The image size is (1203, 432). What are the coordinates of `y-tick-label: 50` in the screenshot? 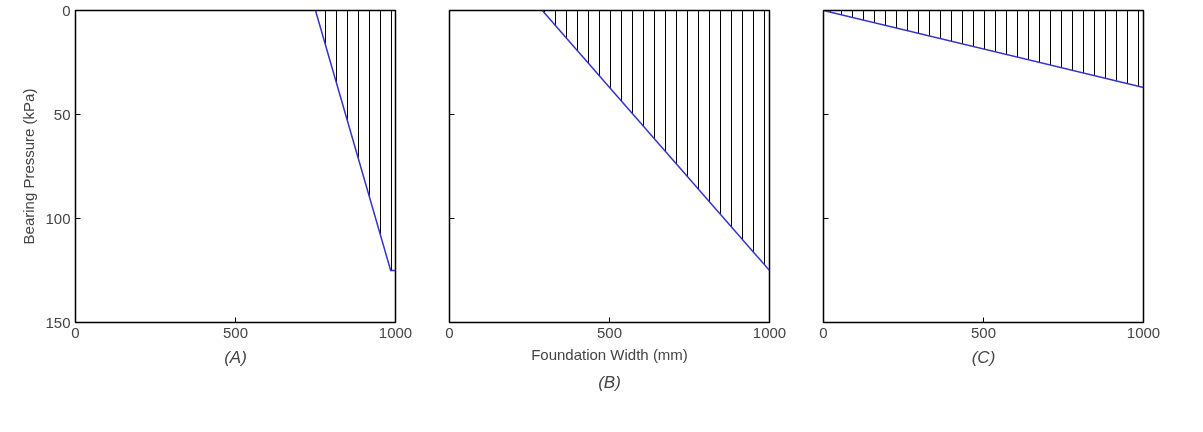 It's located at (62, 114).